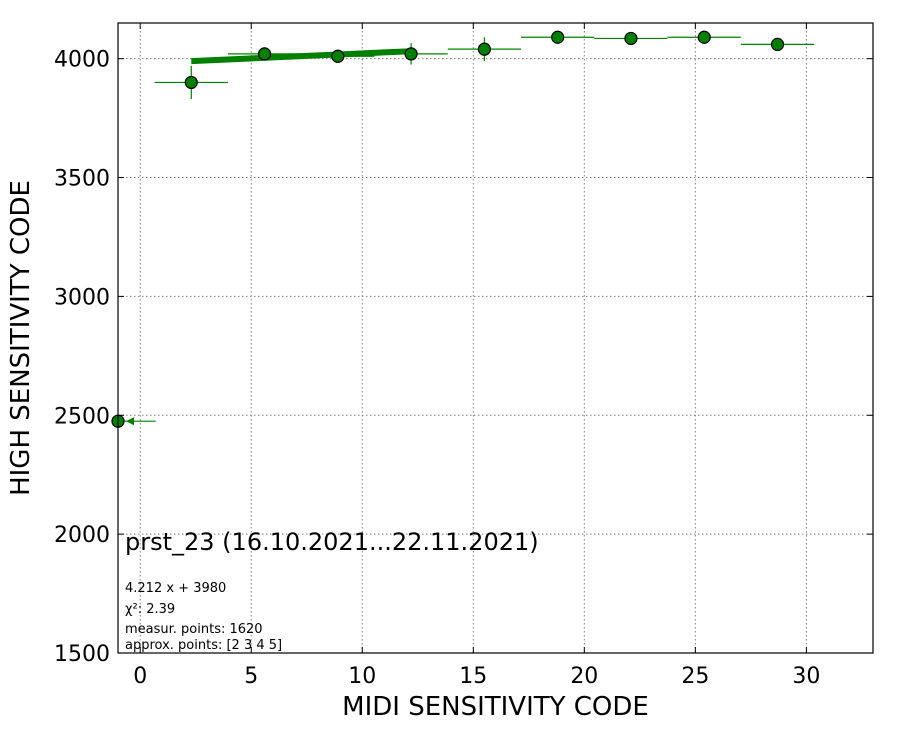 This screenshot has width=900, height=750. What do you see at coordinates (473, 676) in the screenshot?
I see `x-tick-label: 15` at bounding box center [473, 676].